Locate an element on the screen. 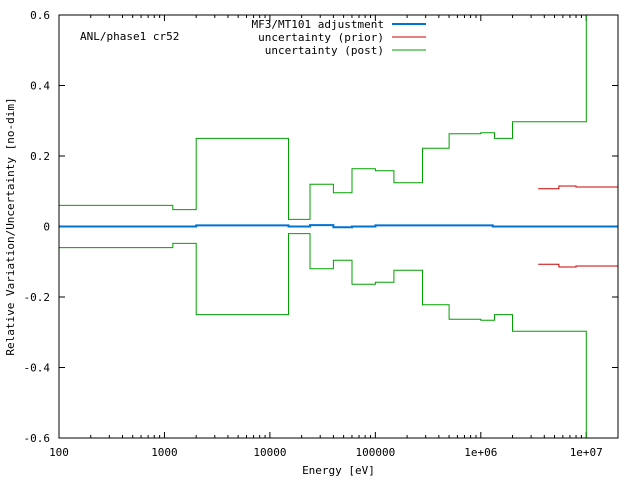 The width and height of the screenshot is (640, 480). series-line-uncertainty-prior is located at coordinates (578, 187).